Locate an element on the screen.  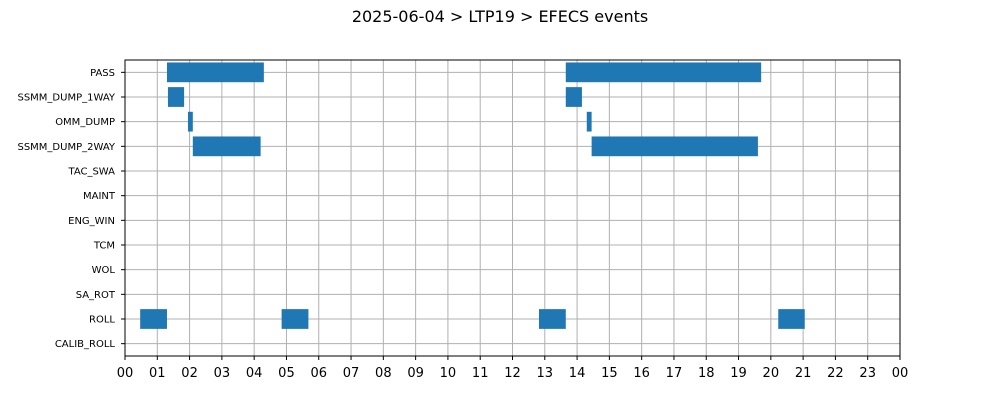
x-tick-label: 18 is located at coordinates (706, 373).